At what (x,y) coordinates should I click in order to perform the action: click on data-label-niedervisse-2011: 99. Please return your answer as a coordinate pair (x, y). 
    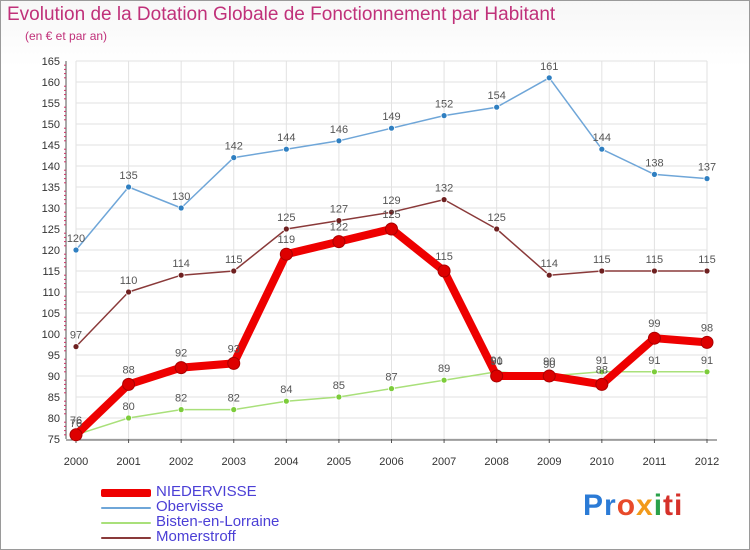
    Looking at the image, I should click on (654, 324).